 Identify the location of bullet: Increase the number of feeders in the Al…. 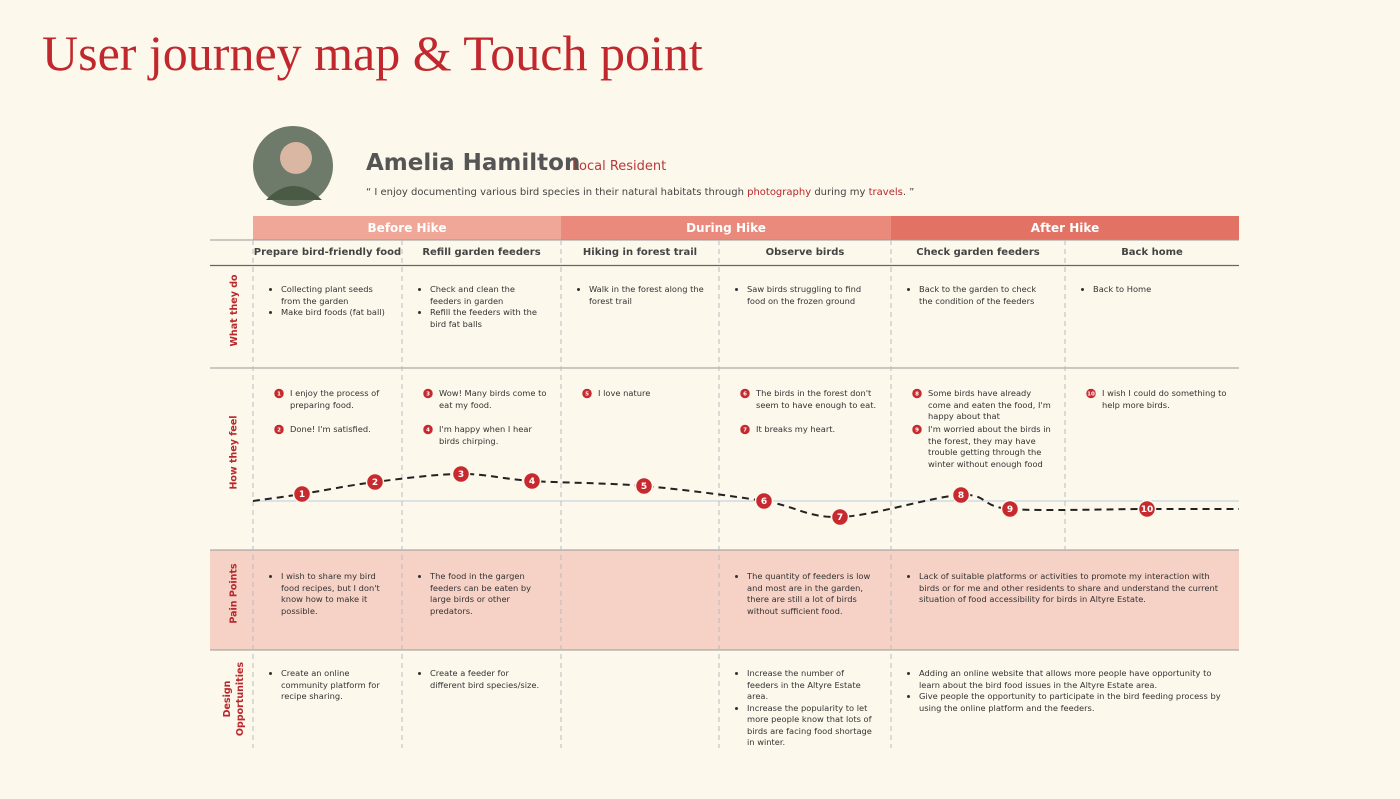
(811, 685).